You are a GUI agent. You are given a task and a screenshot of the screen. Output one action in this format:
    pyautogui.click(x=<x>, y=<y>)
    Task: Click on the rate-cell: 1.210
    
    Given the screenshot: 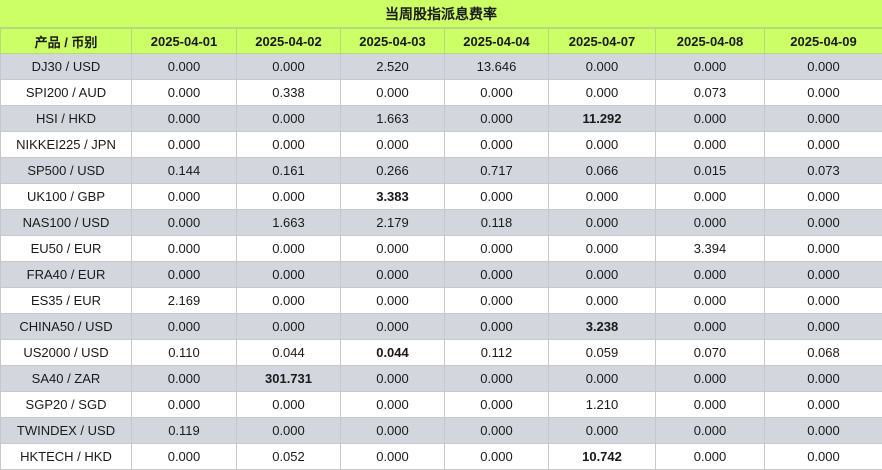 What is the action you would take?
    pyautogui.click(x=602, y=405)
    